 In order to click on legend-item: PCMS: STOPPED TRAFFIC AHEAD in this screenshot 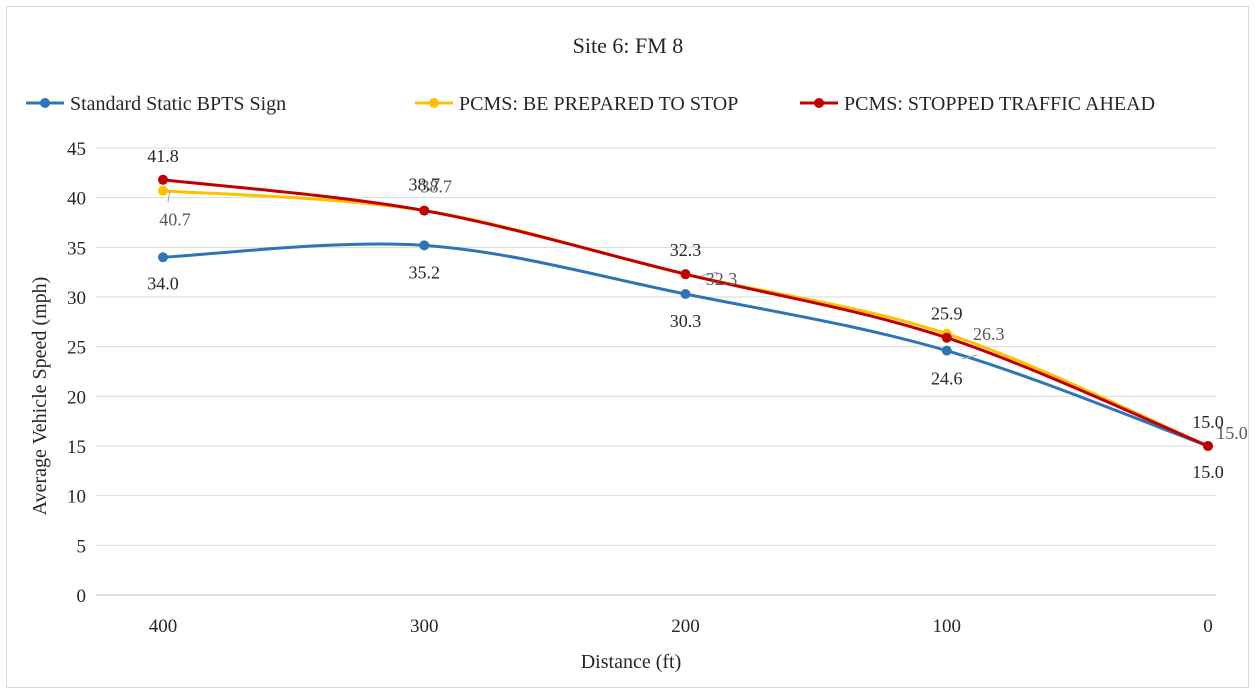, I will do `click(977, 104)`.